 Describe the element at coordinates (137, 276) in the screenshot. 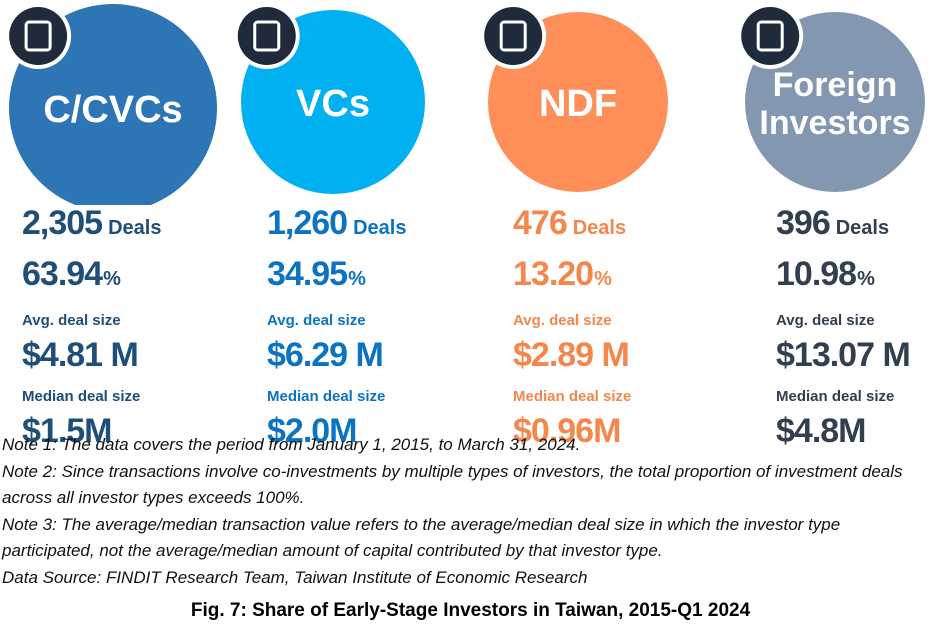

I see `share-row: 63.94%` at that location.